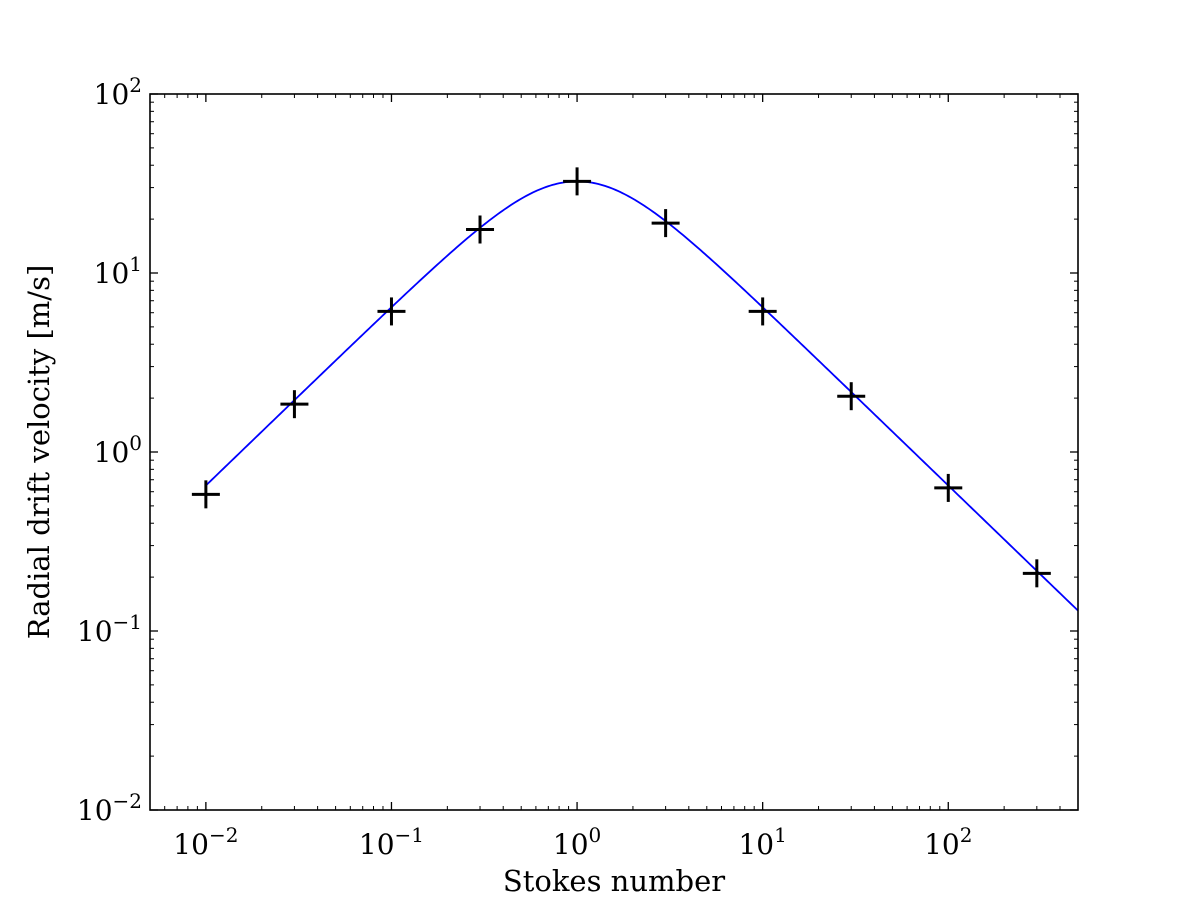  Describe the element at coordinates (614, 881) in the screenshot. I see `x-axis-label: Stokes number` at that location.